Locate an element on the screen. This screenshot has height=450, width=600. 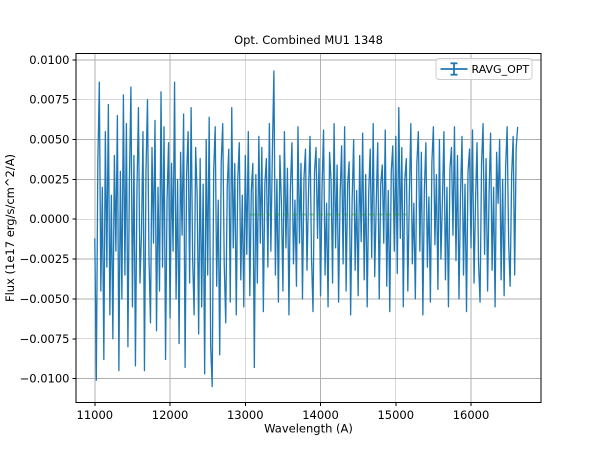
y-tick-label: −0.0075 is located at coordinates (45, 339).